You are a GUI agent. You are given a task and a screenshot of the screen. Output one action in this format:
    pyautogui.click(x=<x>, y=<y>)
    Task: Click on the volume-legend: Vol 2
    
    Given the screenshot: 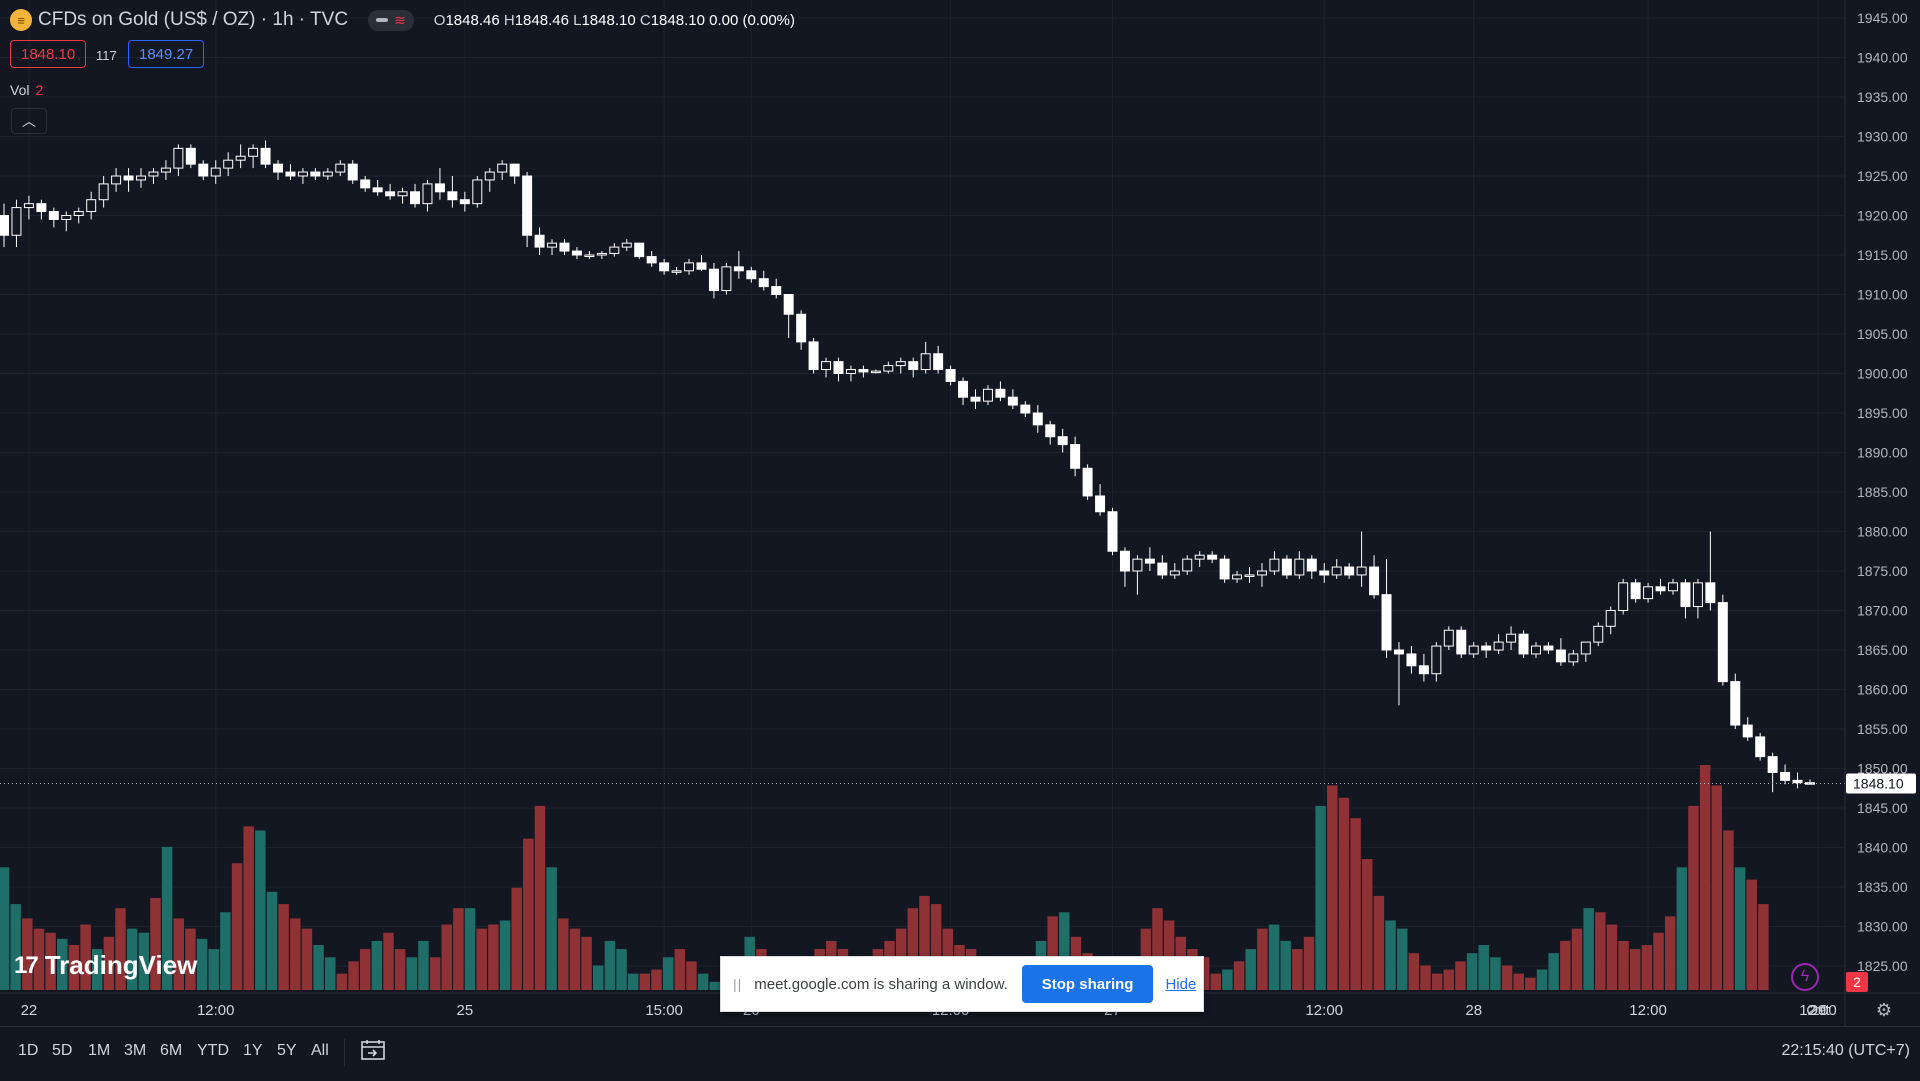 What is the action you would take?
    pyautogui.click(x=26, y=90)
    